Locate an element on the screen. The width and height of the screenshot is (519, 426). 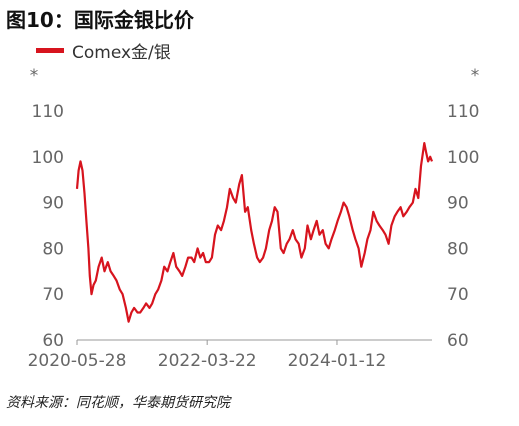
x-tick-label: 2024-01-12 is located at coordinates (337, 361).